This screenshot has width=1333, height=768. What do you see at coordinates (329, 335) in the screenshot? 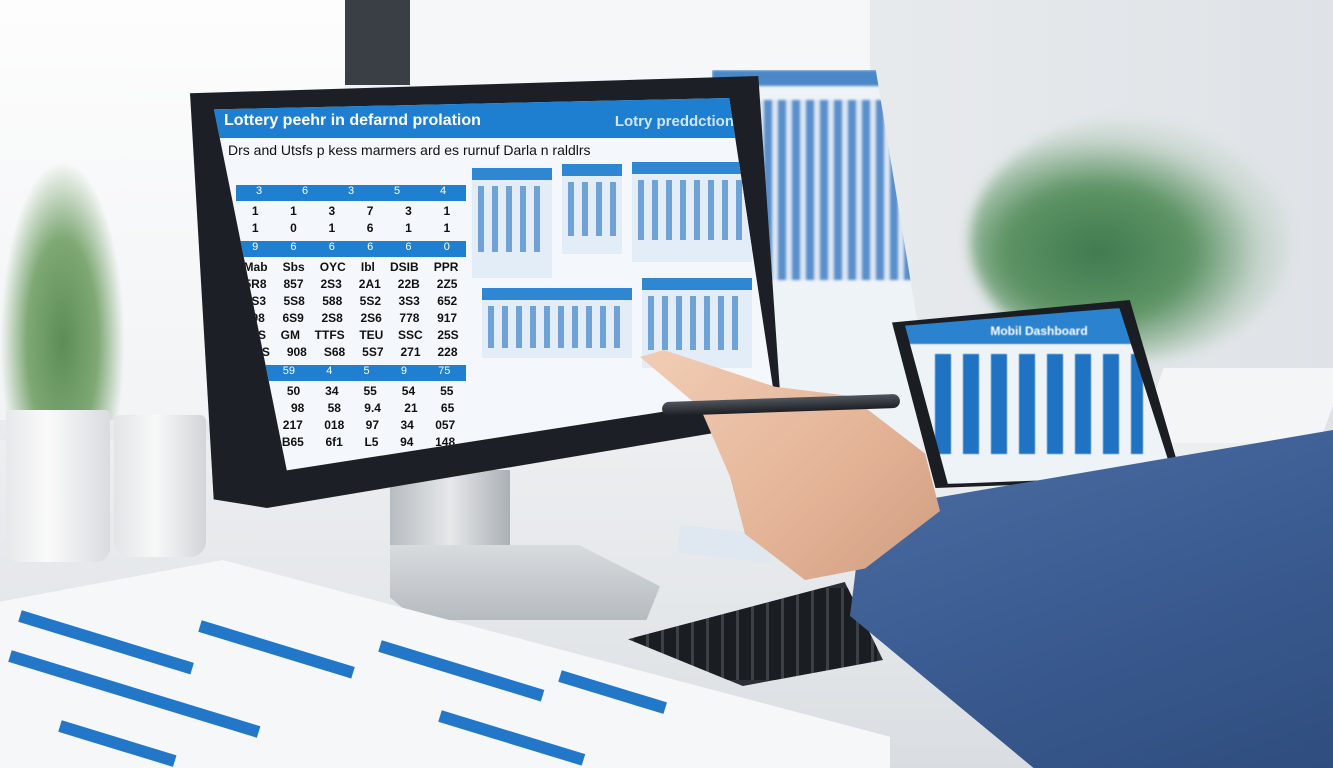
I see `number-cell: TTFS` at bounding box center [329, 335].